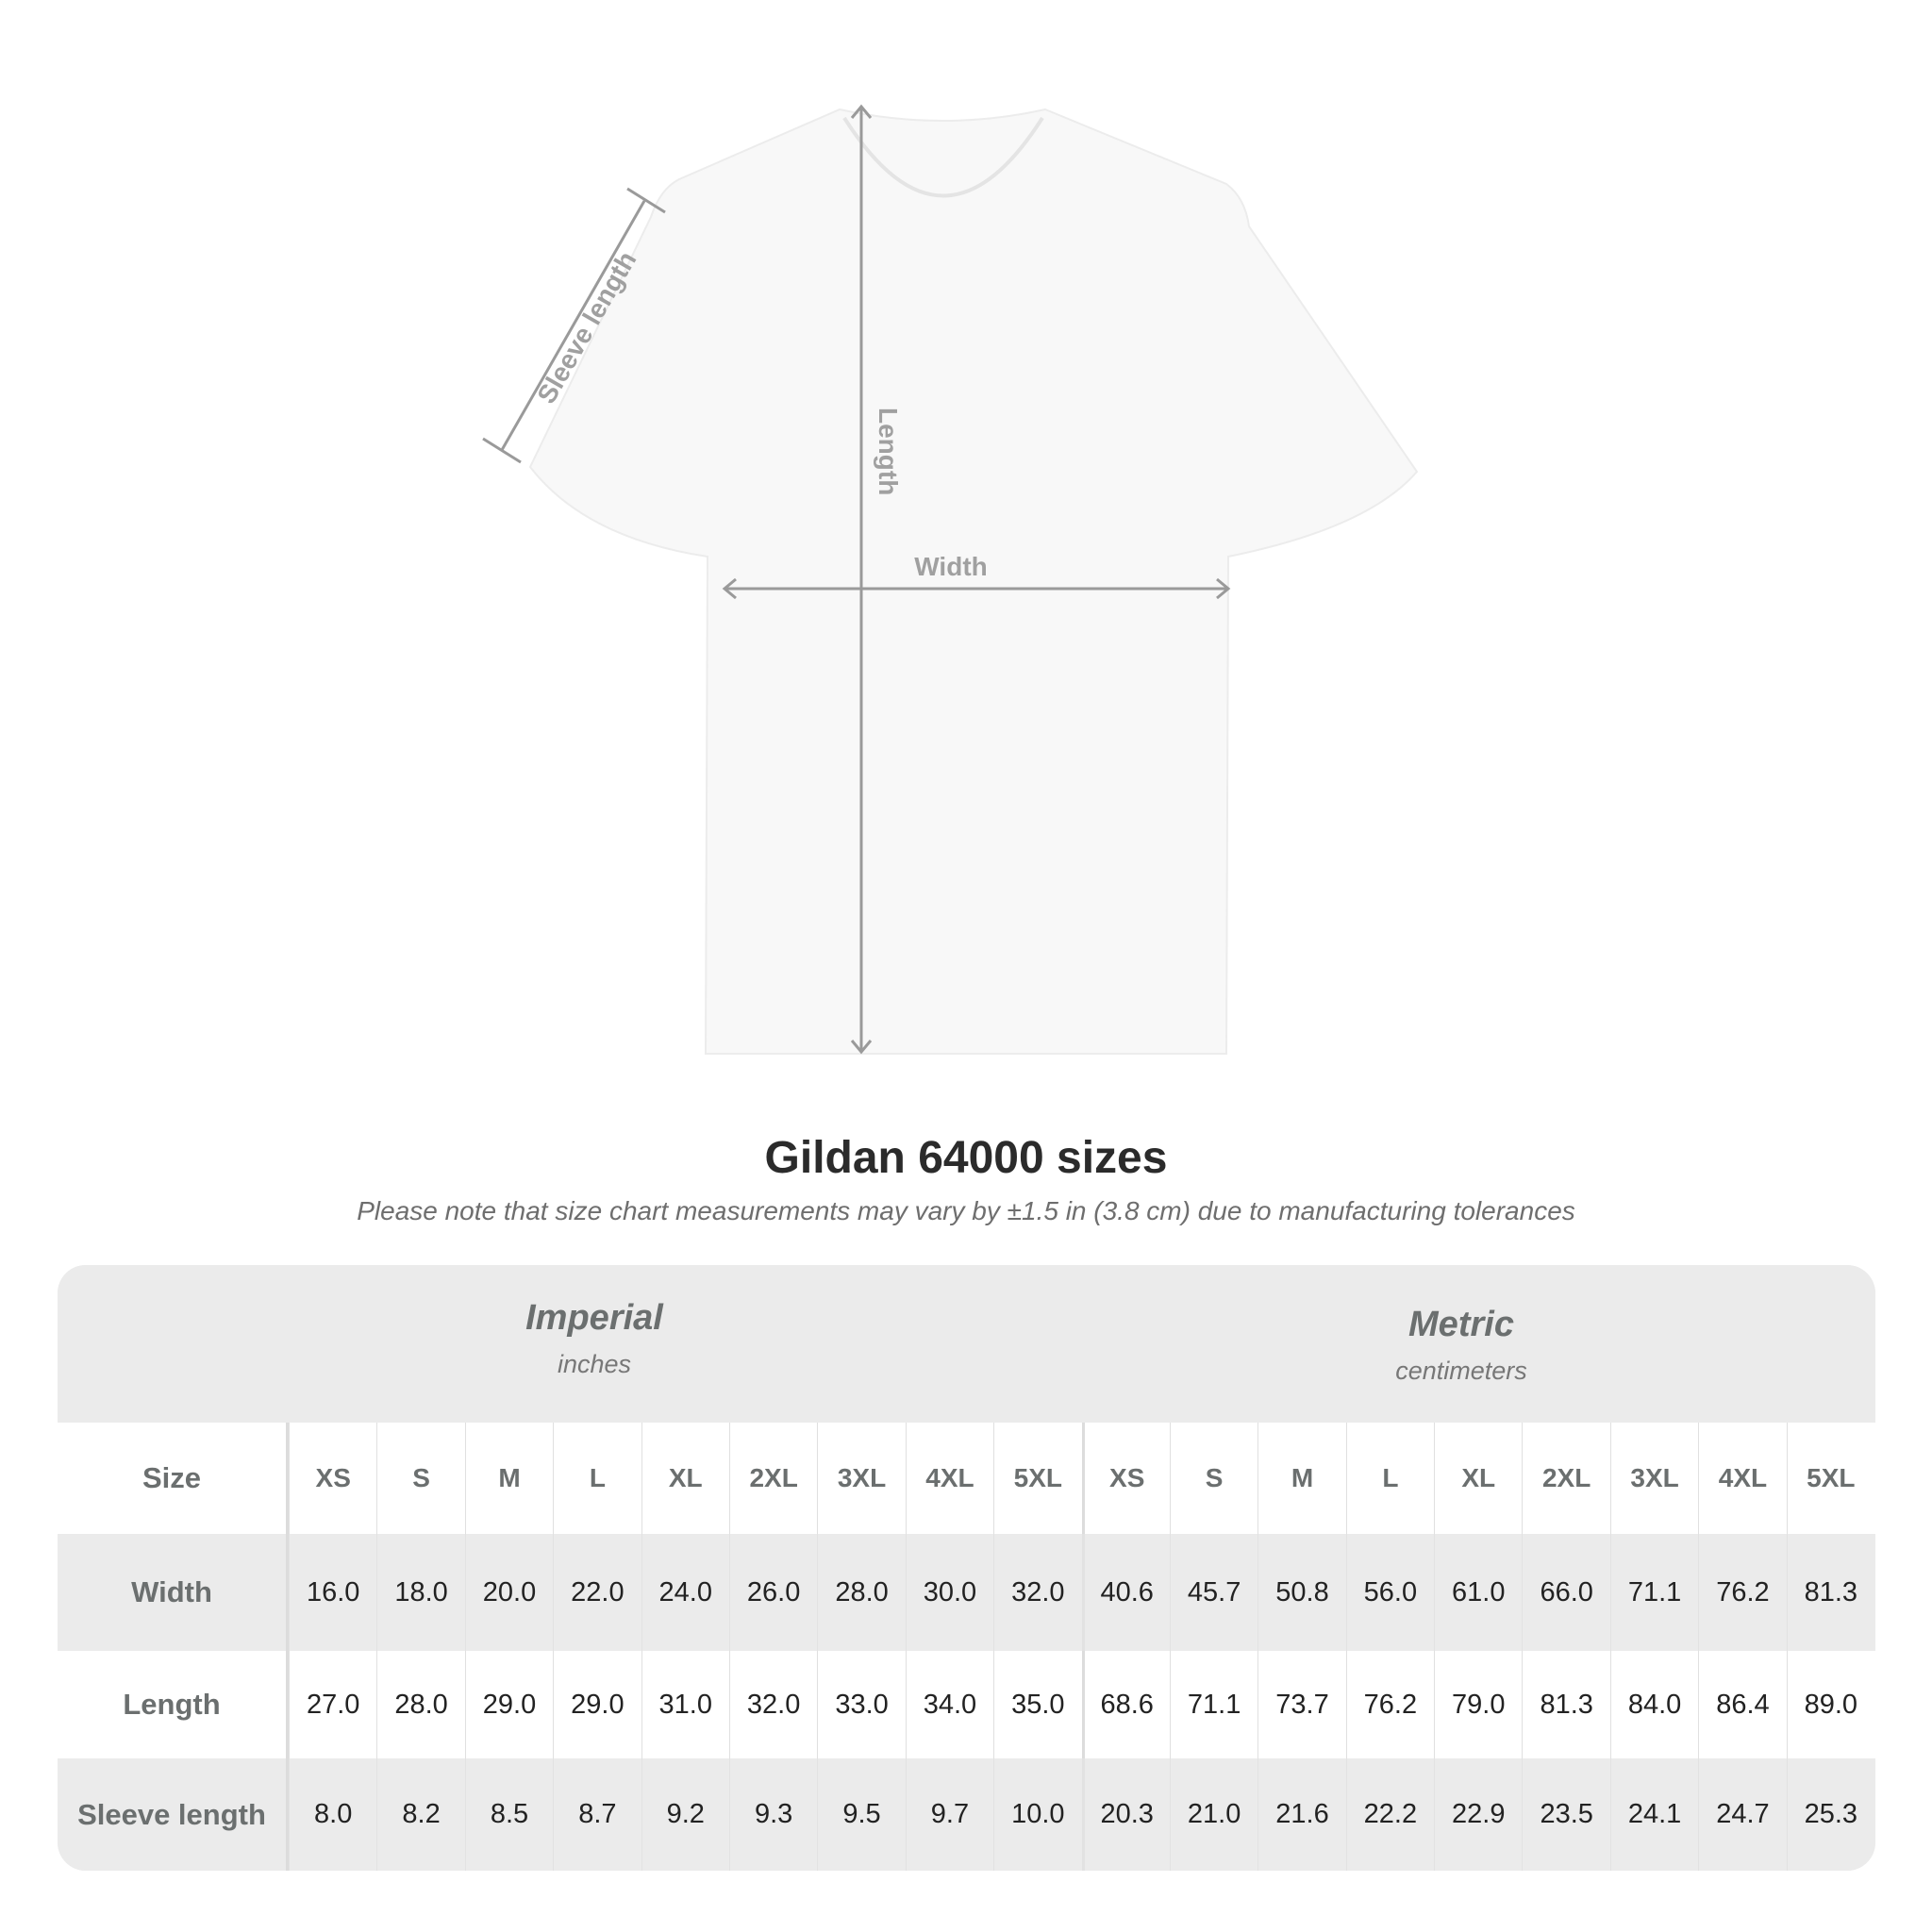  What do you see at coordinates (1461, 1371) in the screenshot?
I see `metric-unit: centimeters` at bounding box center [1461, 1371].